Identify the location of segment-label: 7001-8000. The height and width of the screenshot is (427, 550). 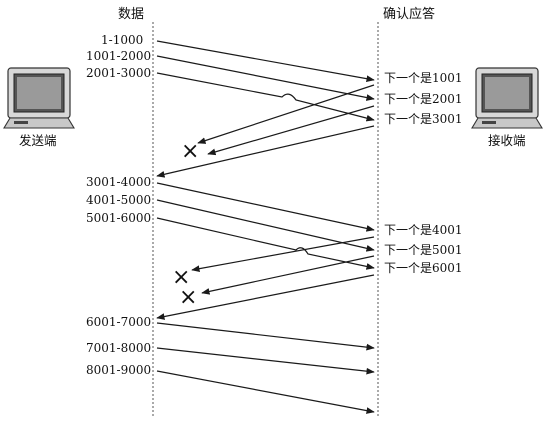
(118, 348).